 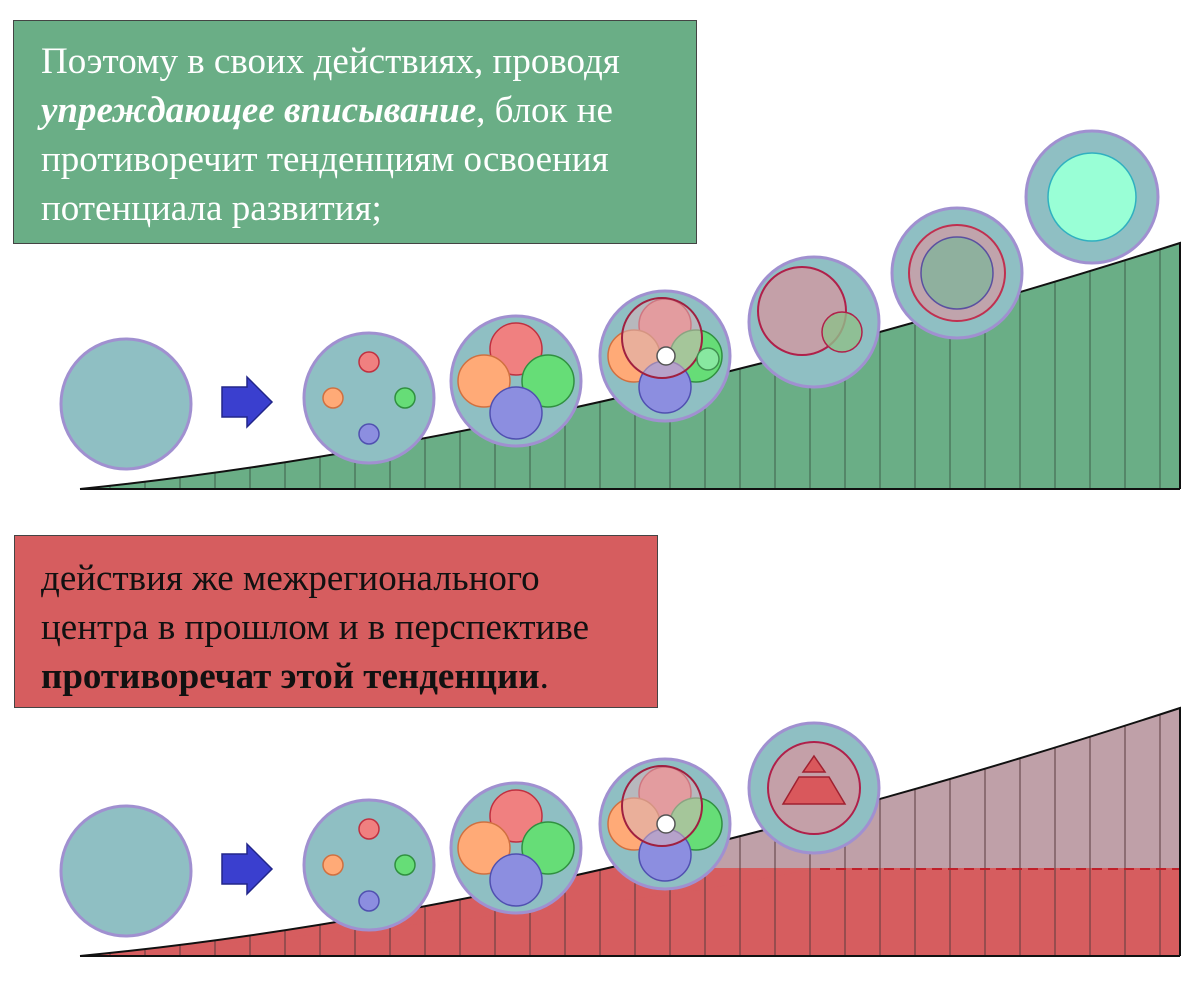 I want to click on bottom-stage-4-circle, so click(x=665, y=824).